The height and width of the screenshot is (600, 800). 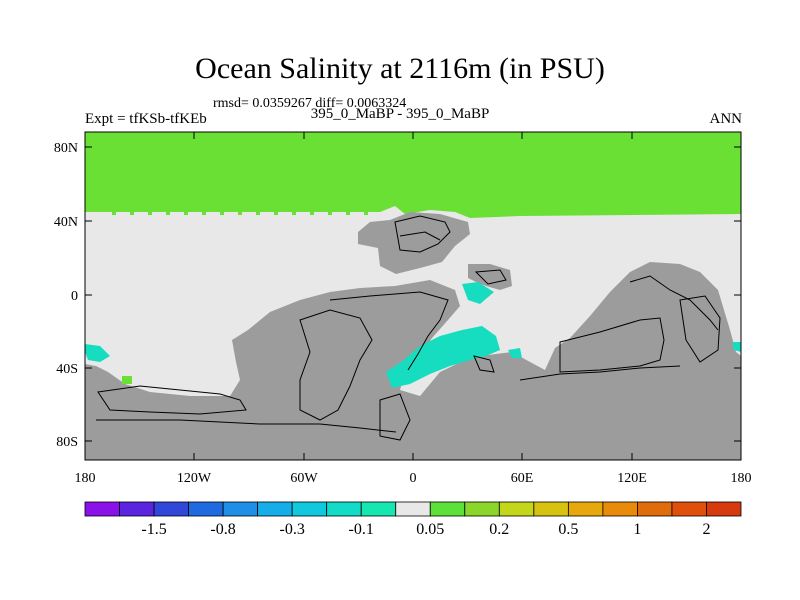 I want to click on color-bar-label: -0.3, so click(x=292, y=529).